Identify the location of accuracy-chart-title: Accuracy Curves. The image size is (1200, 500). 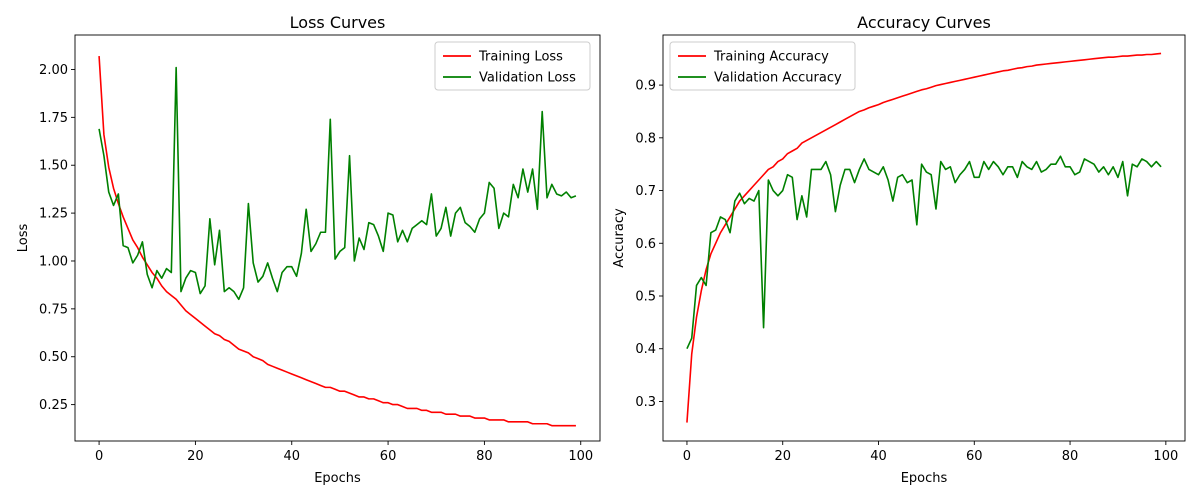
(924, 22).